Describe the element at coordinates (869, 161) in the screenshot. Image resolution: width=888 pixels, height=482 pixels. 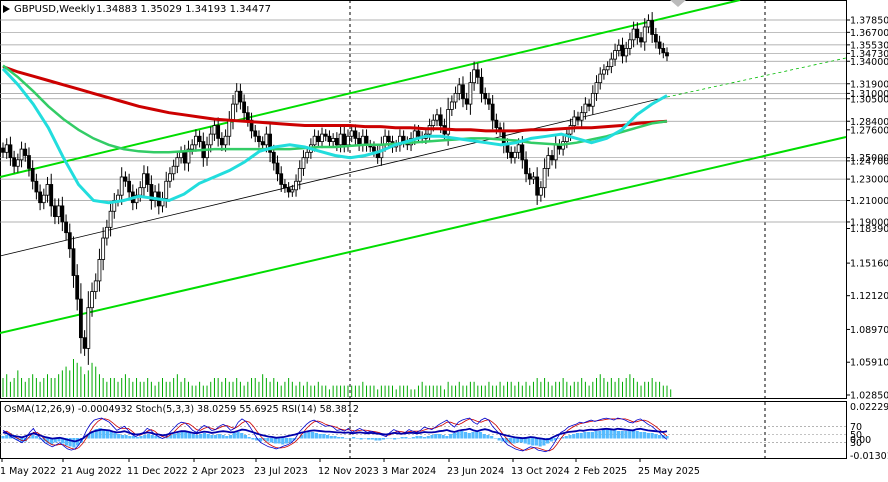
I see `price-label: 1.24700` at that location.